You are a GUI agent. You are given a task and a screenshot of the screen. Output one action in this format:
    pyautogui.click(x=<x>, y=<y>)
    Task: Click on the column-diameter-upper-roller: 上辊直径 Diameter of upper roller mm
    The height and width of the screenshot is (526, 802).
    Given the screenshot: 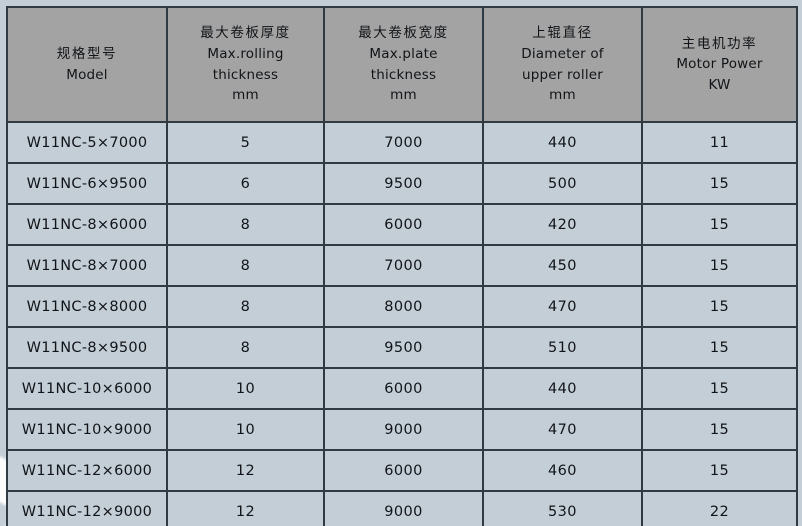 What is the action you would take?
    pyautogui.click(x=562, y=64)
    